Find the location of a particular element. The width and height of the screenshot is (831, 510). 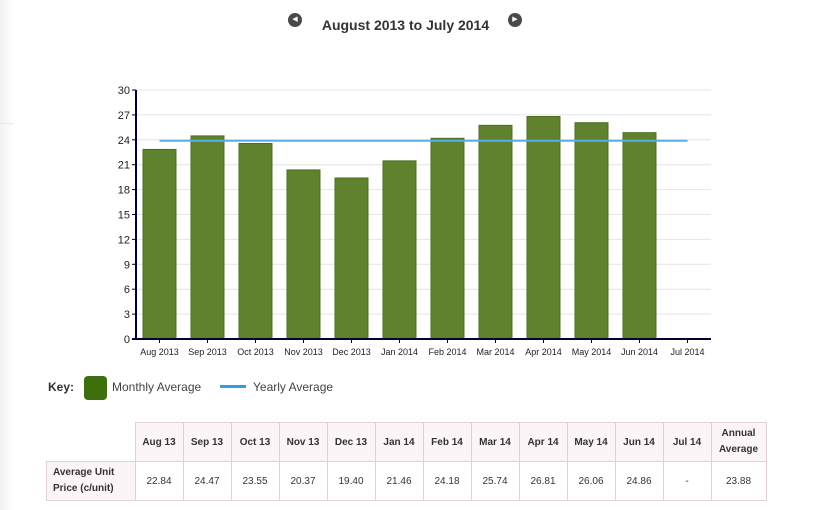

column-header: Apr 14 is located at coordinates (543, 442).